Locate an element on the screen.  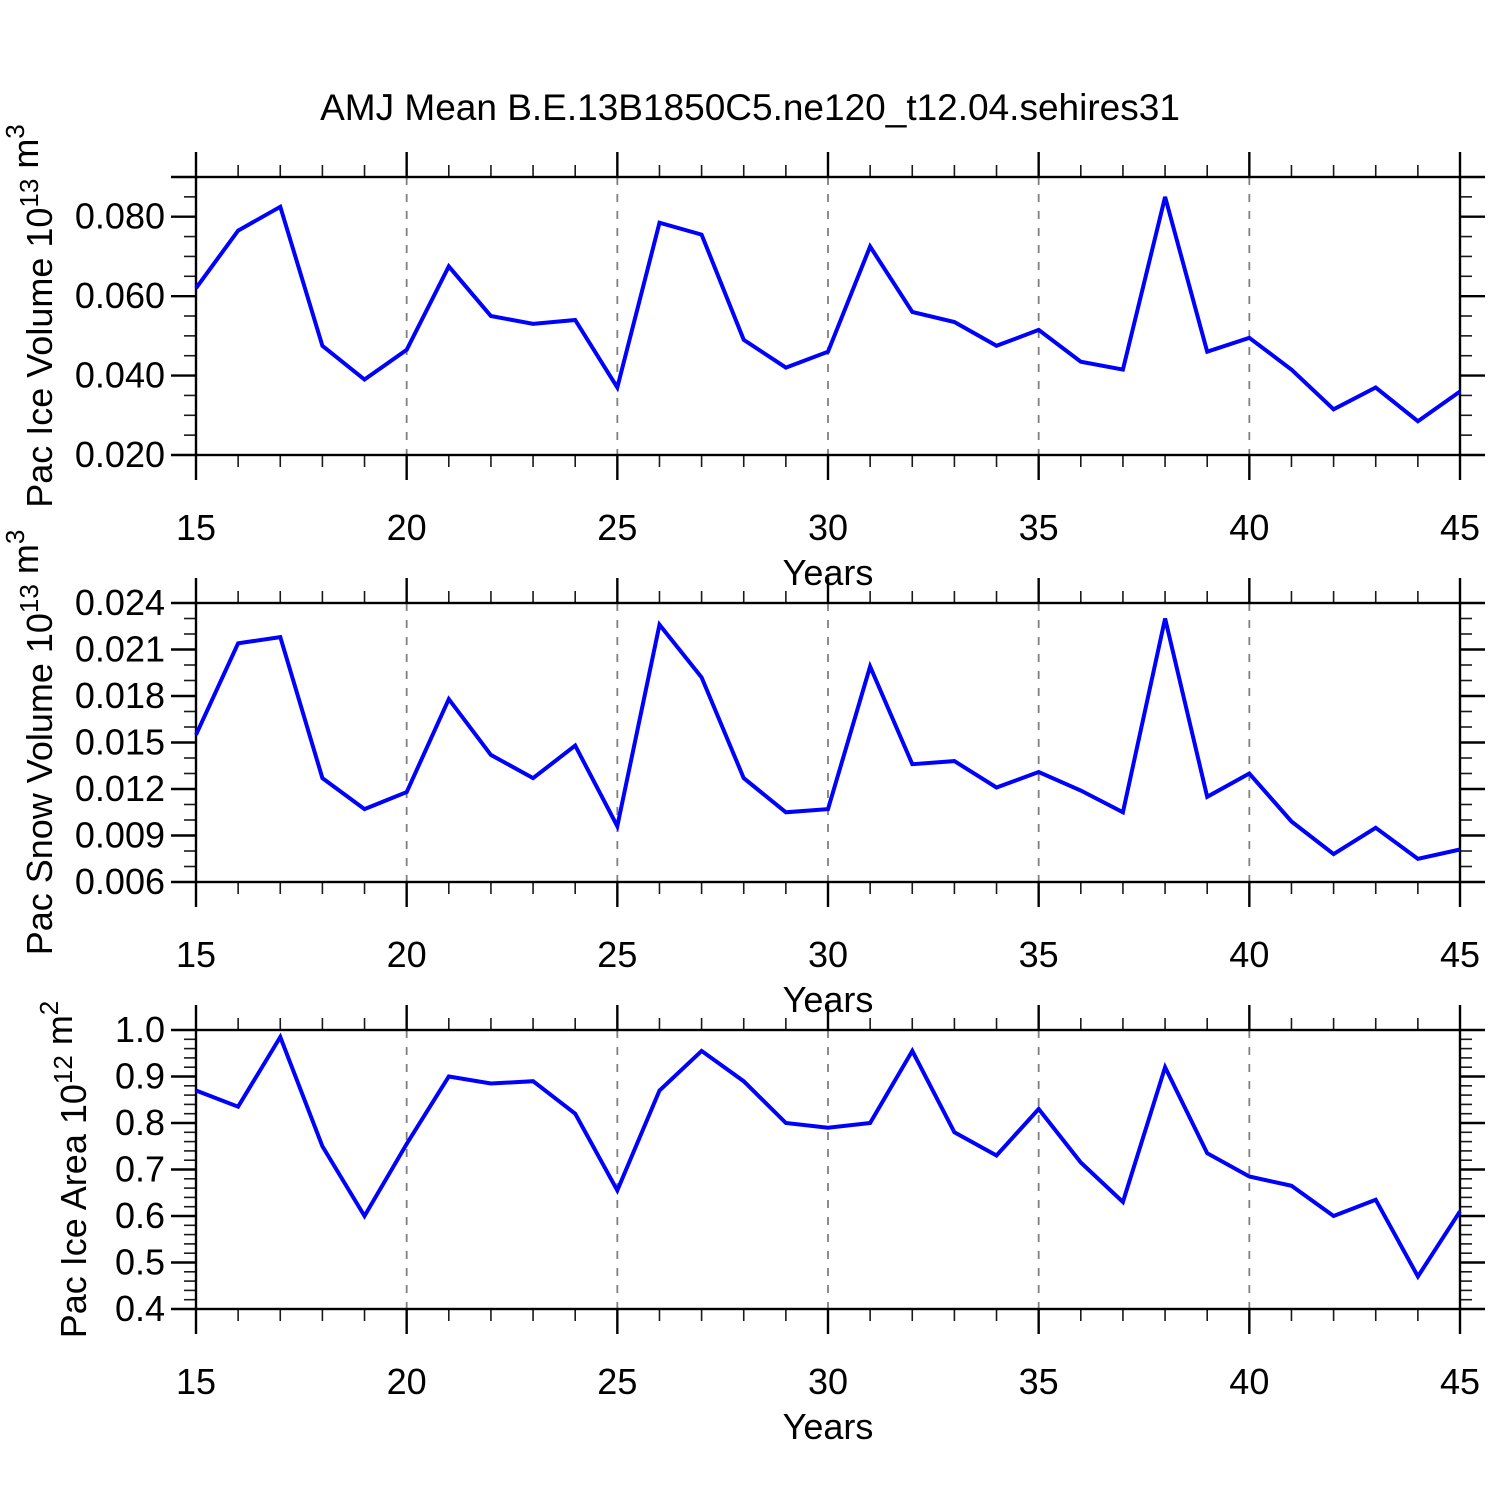
y-tick-label: 0.080 is located at coordinates (120, 216).